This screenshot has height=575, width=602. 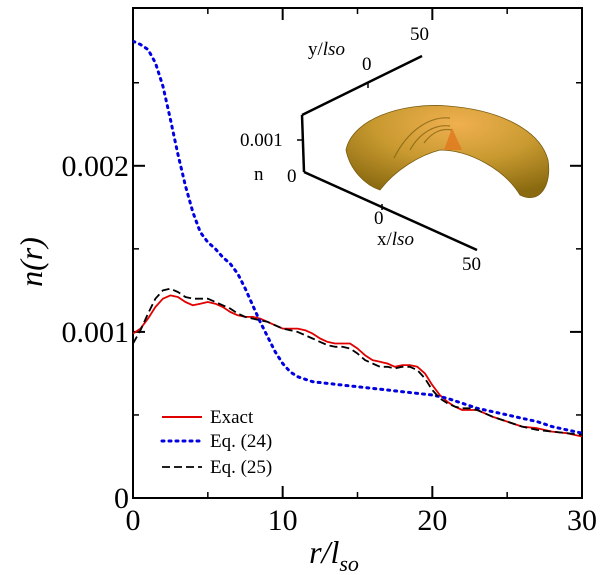 What do you see at coordinates (31, 262) in the screenshot?
I see `y-axis-title: n(r)` at bounding box center [31, 262].